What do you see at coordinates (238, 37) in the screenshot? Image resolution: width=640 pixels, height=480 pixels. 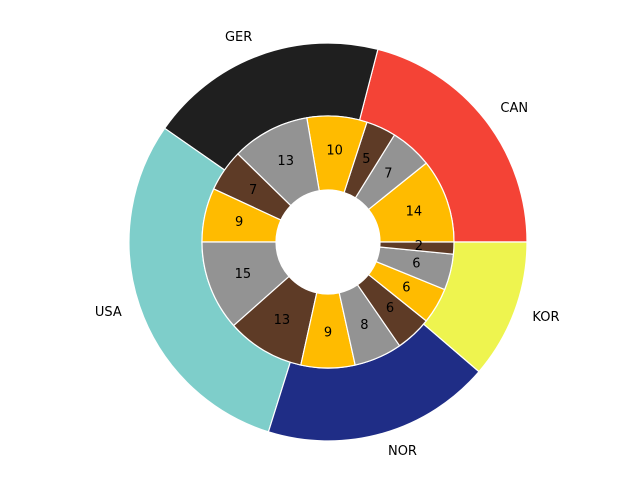 I see `outer-label-ger: GER` at bounding box center [238, 37].